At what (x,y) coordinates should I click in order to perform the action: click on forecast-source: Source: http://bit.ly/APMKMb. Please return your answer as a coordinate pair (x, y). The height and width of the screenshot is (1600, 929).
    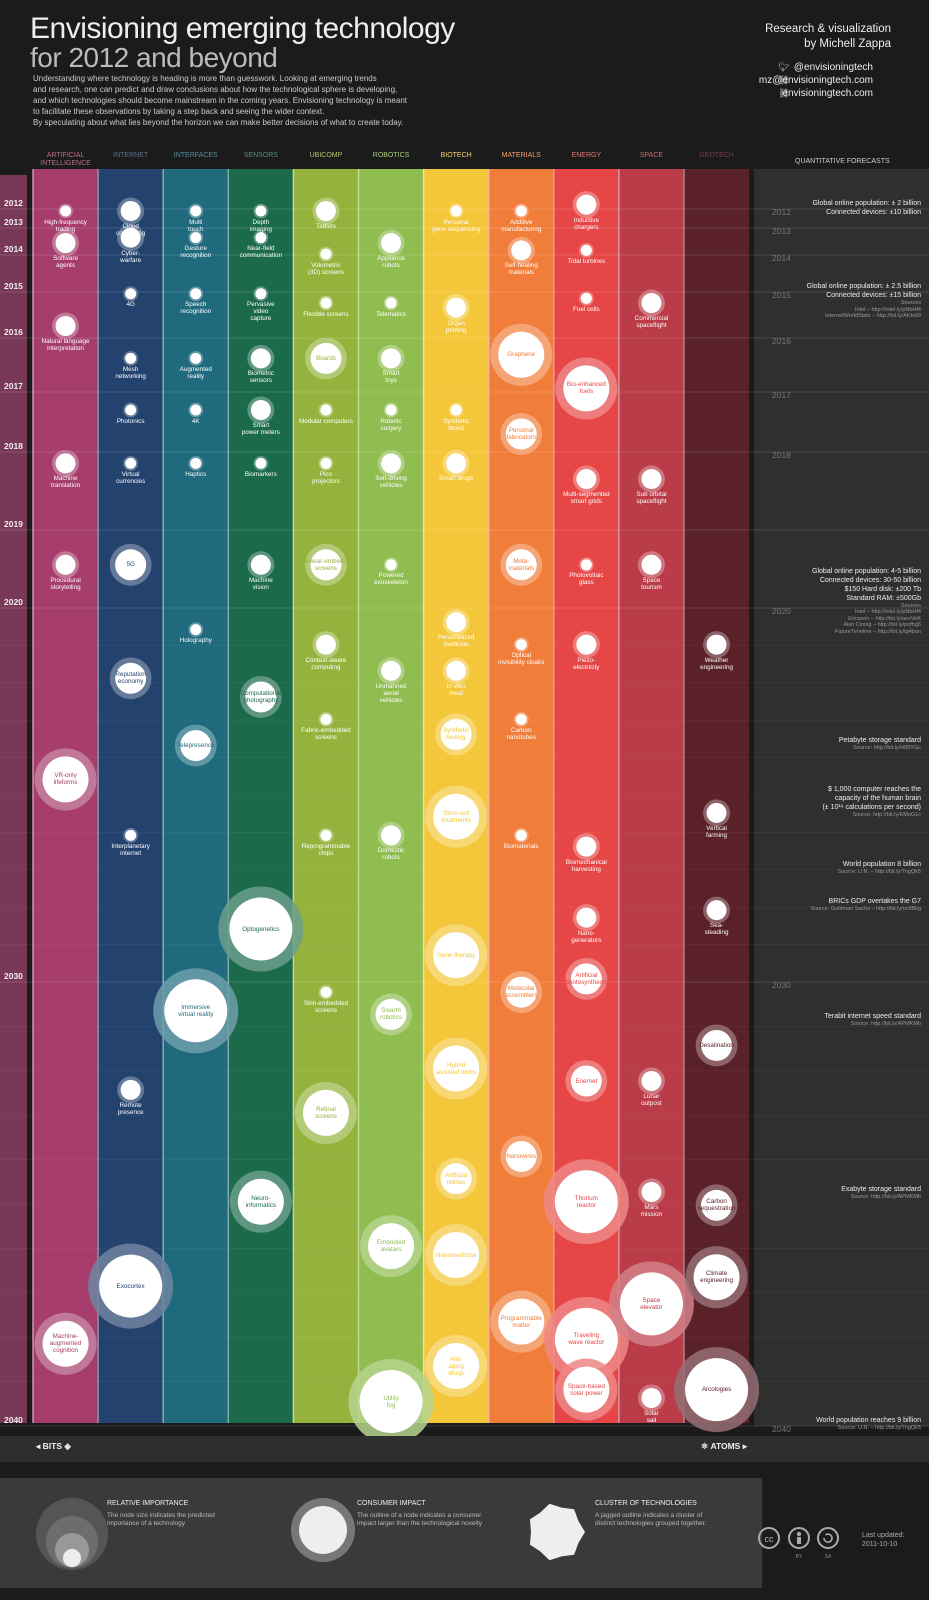
    Looking at the image, I should click on (885, 1023).